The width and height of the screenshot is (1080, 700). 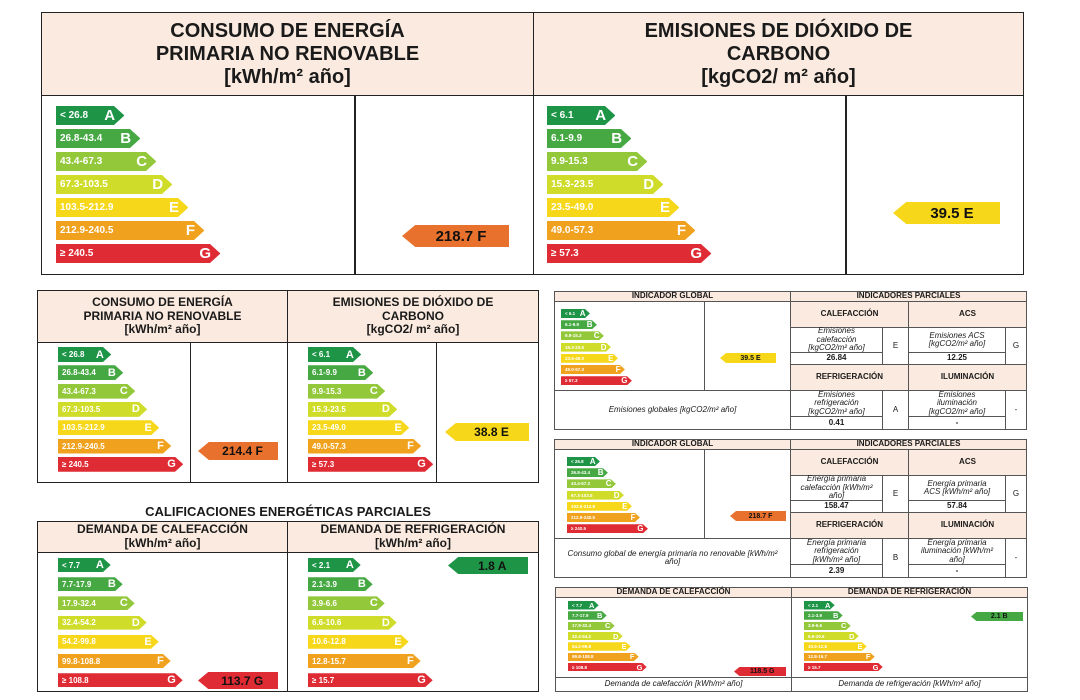 I want to click on mid-primary-rating-pointer: 214.4 F, so click(x=238, y=451).